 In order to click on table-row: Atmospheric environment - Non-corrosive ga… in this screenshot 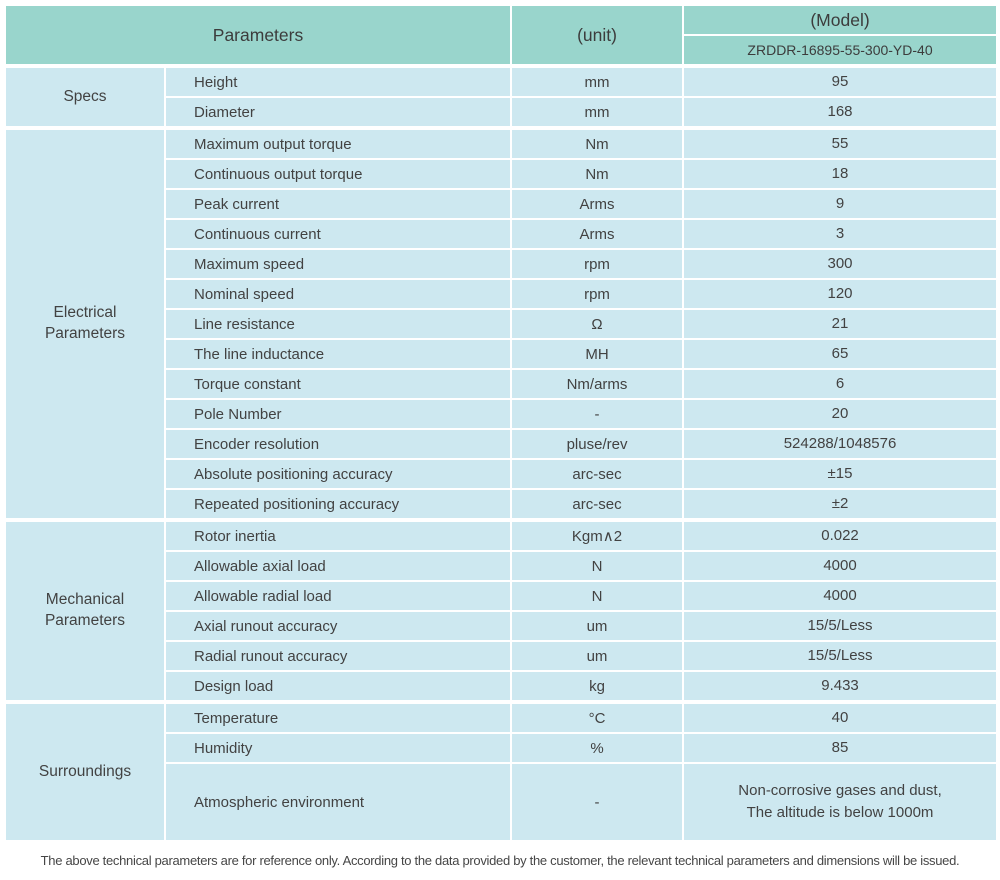, I will do `click(502, 802)`.